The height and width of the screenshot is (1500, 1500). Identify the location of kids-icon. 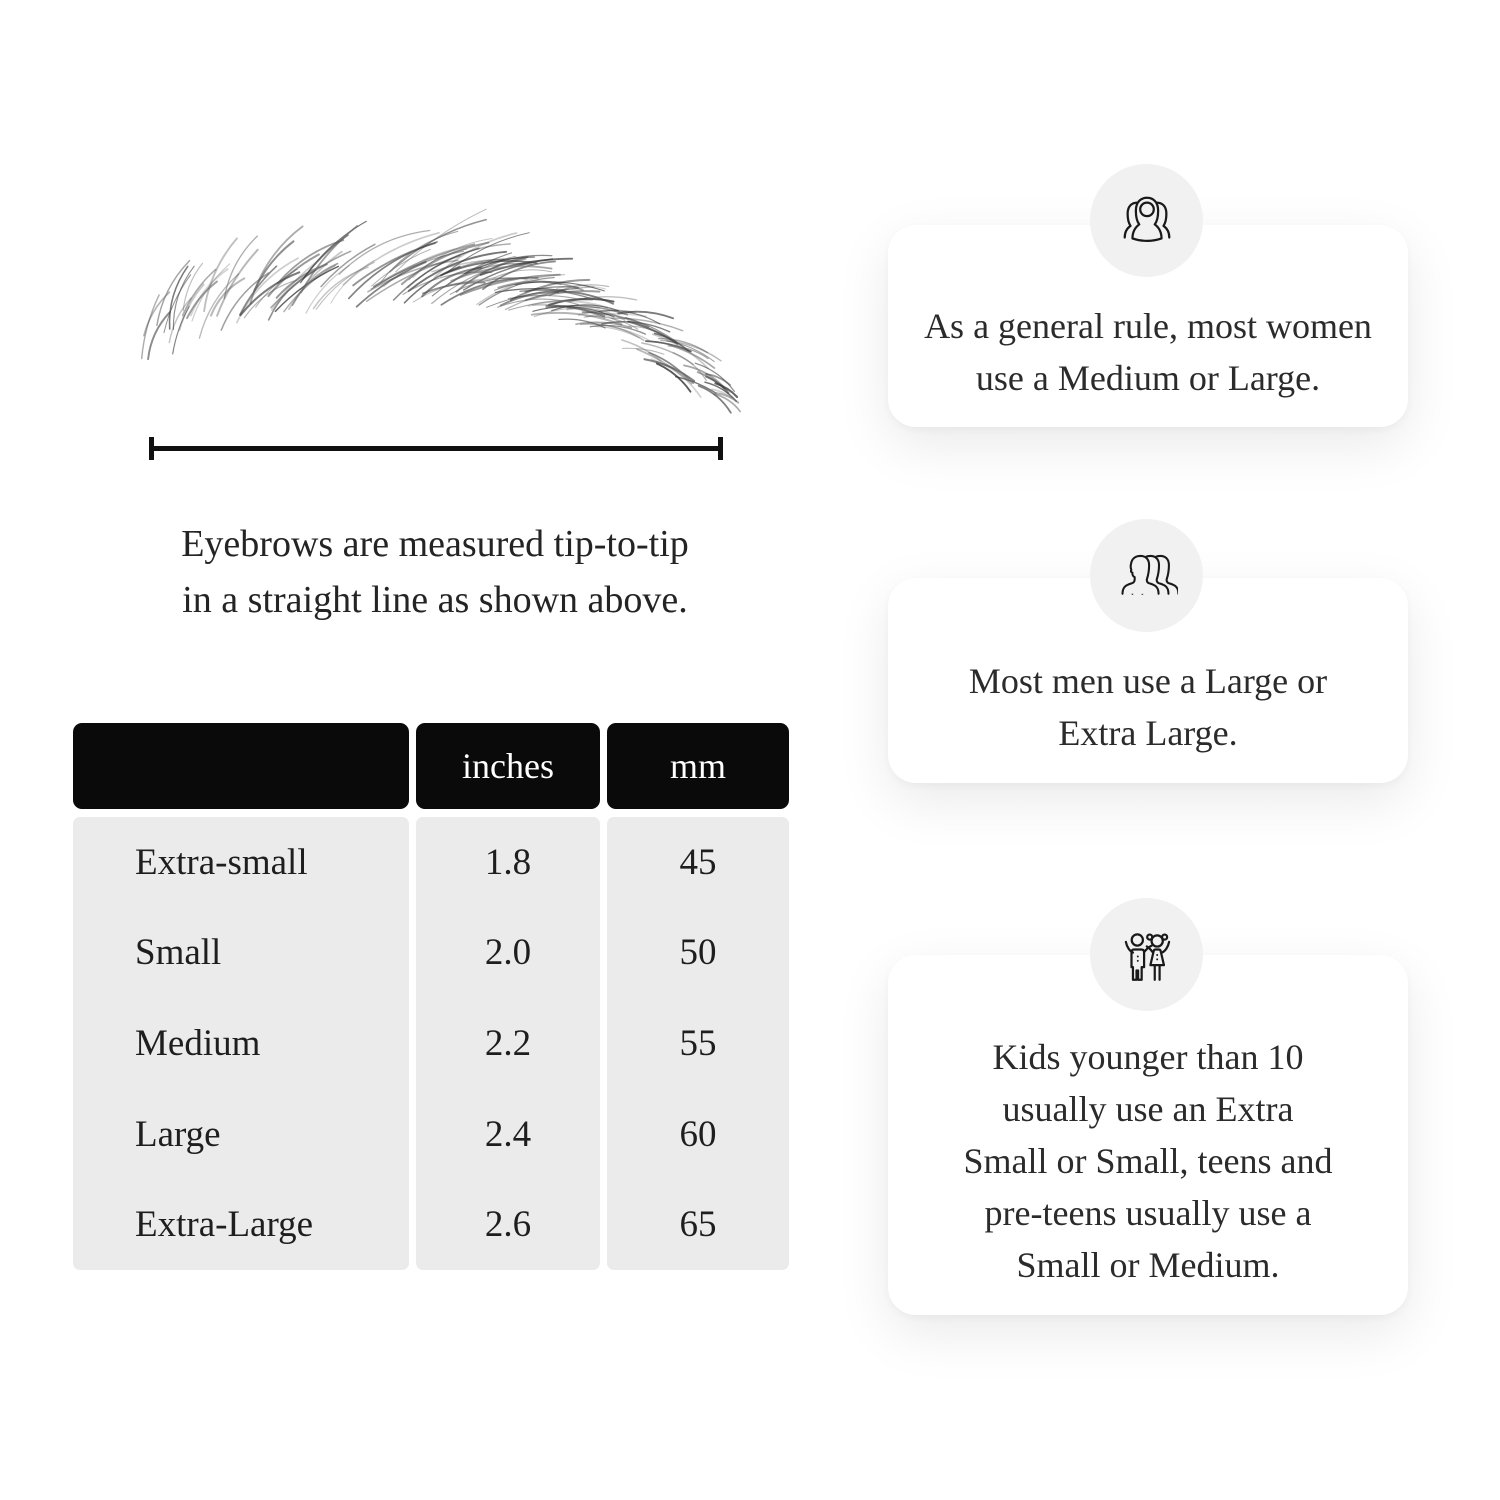
(1147, 956).